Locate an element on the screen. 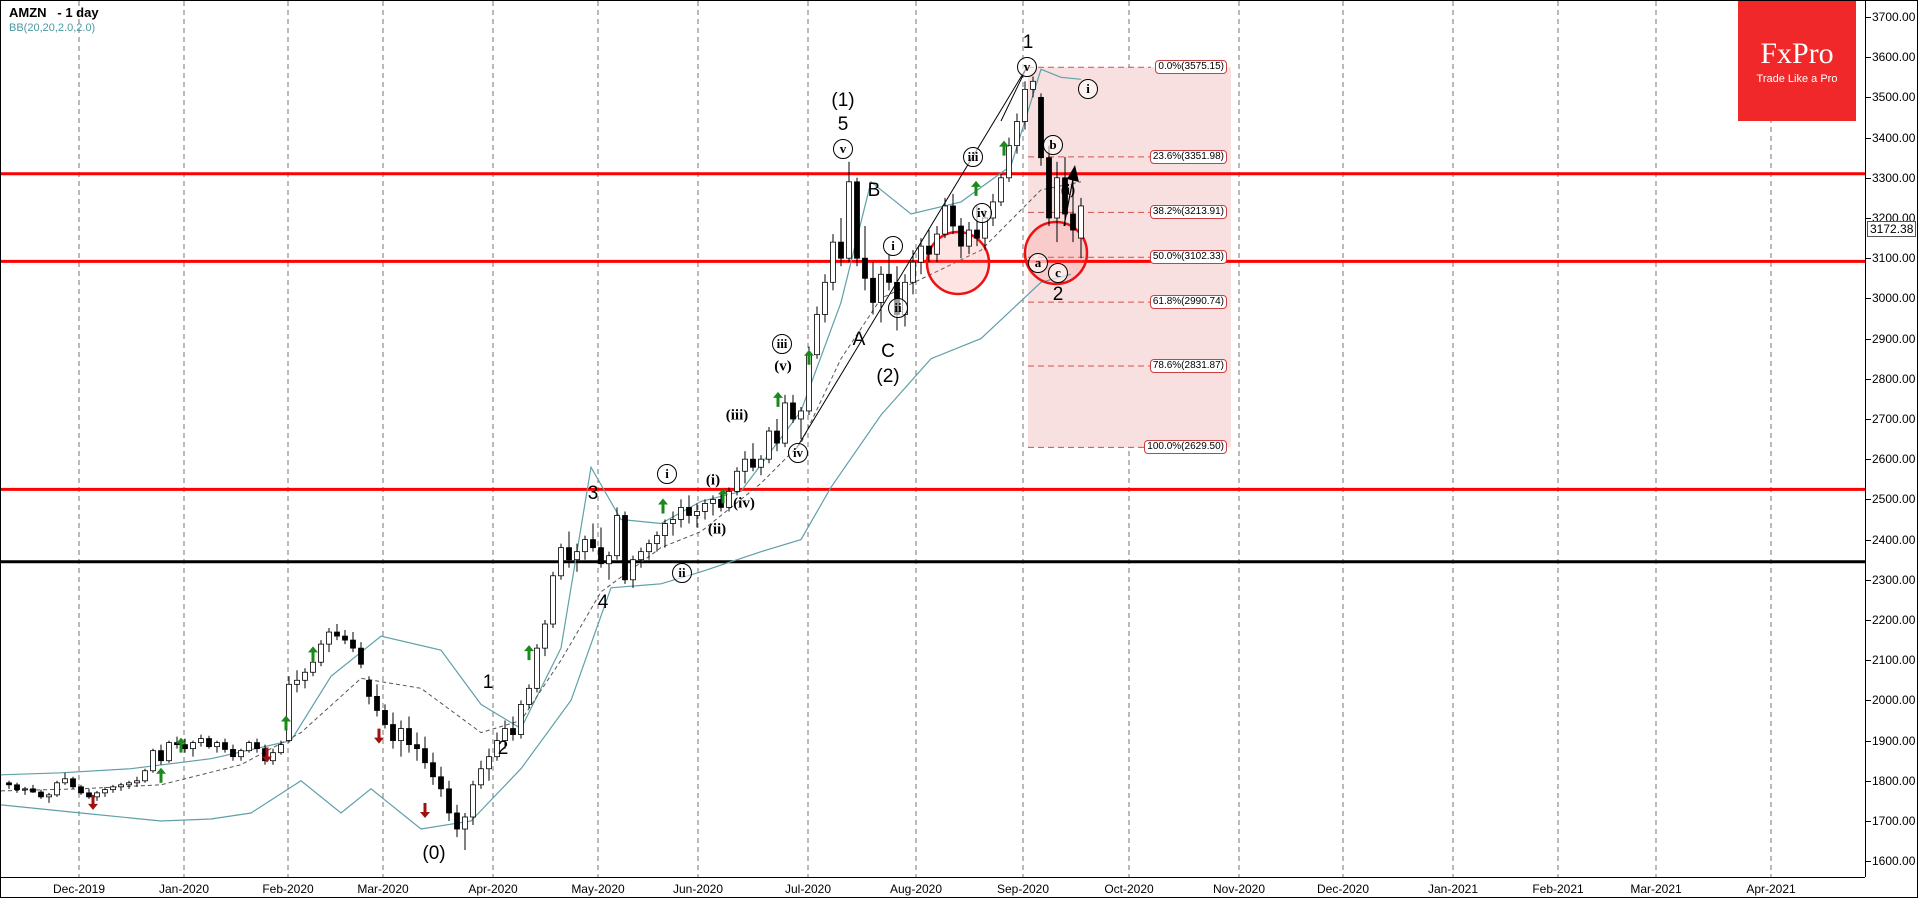 The image size is (1918, 900). date-tick-label: Mar-2021 is located at coordinates (1656, 889).